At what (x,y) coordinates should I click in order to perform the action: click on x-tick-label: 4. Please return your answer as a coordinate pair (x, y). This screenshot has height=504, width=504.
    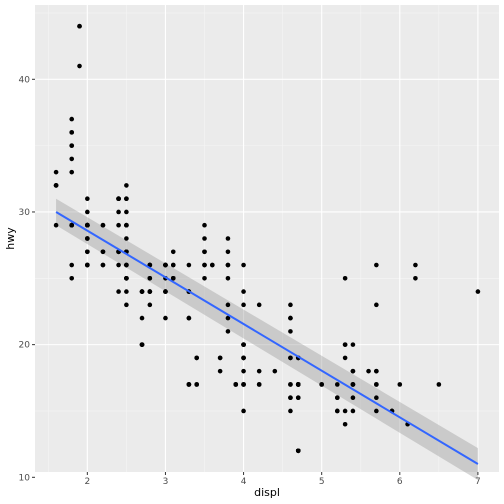
    Looking at the image, I should click on (244, 482).